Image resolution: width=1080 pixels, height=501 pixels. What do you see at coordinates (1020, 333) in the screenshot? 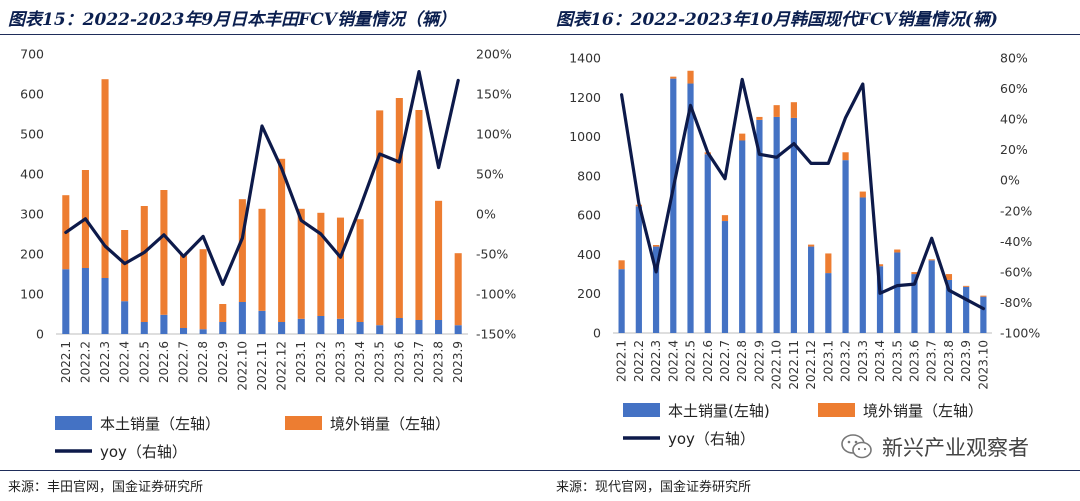
I see `y-right-tick-label: -100%` at bounding box center [1020, 333].